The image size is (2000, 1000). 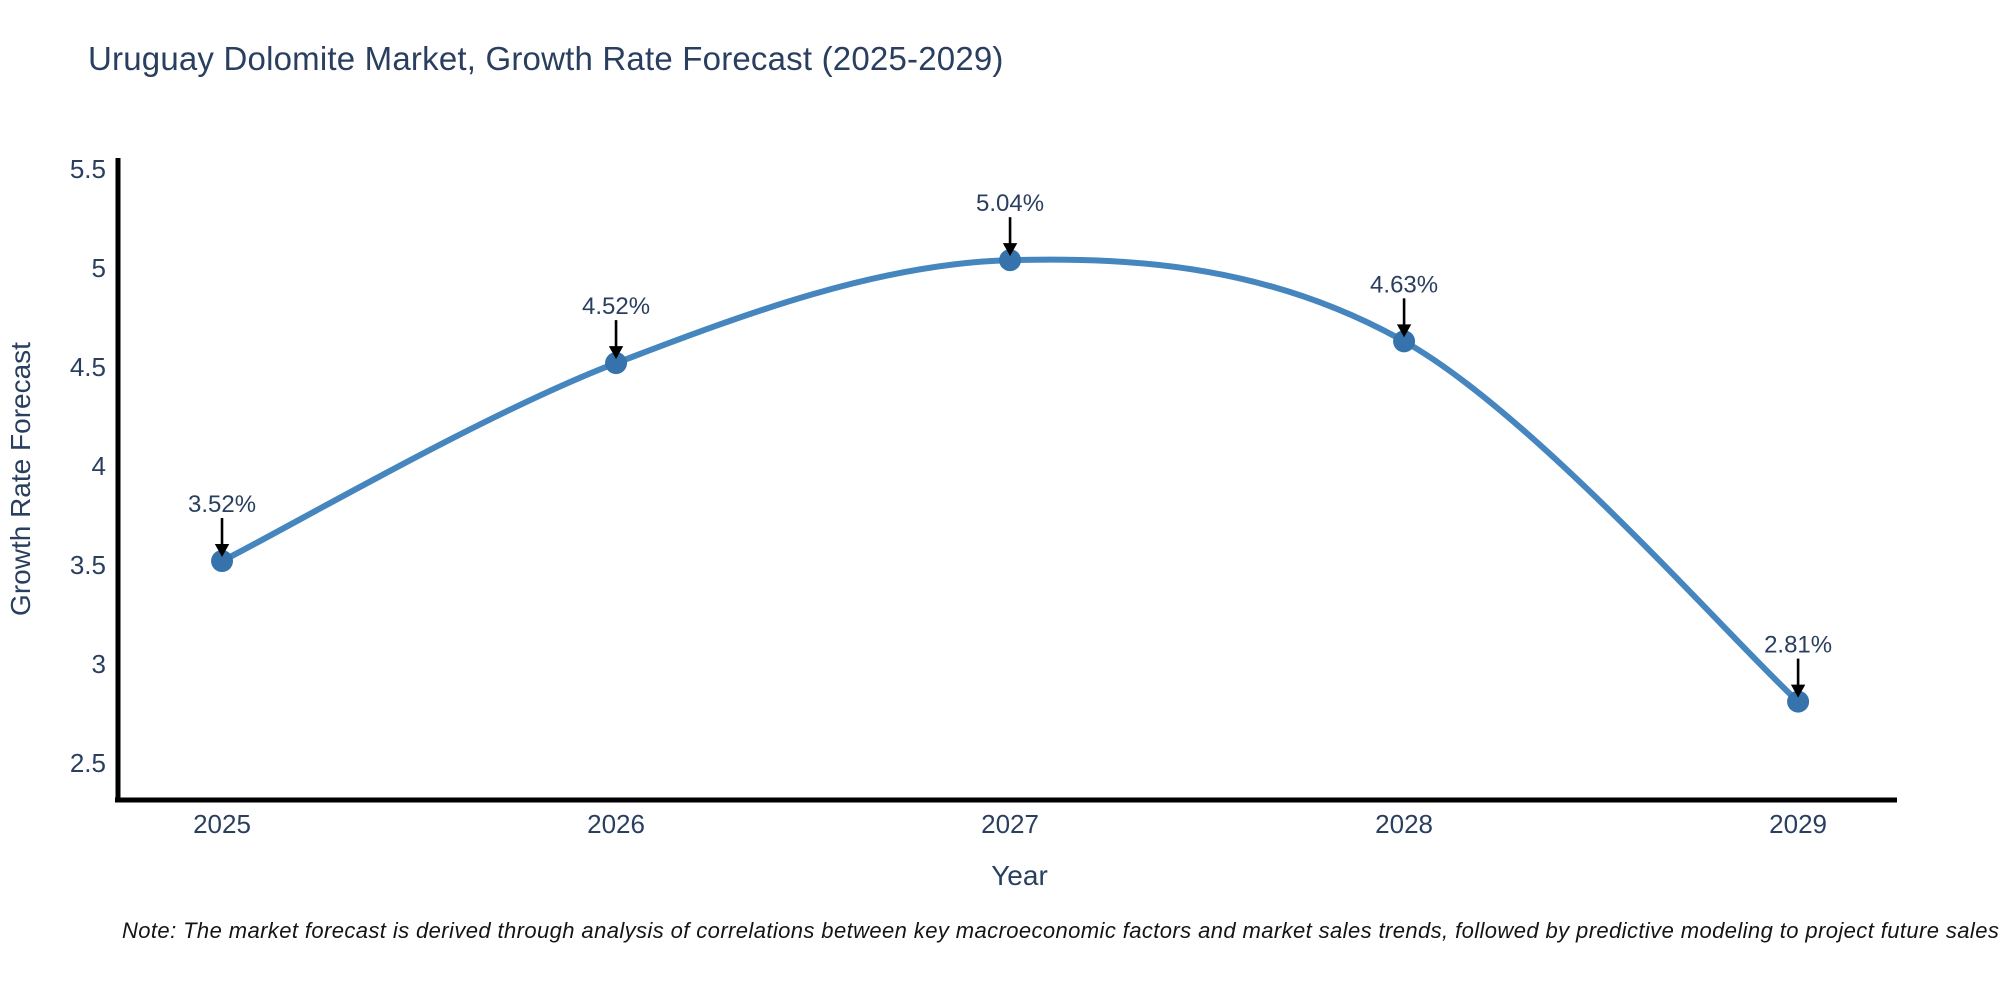 What do you see at coordinates (99, 268) in the screenshot?
I see `y-tick-label: 5` at bounding box center [99, 268].